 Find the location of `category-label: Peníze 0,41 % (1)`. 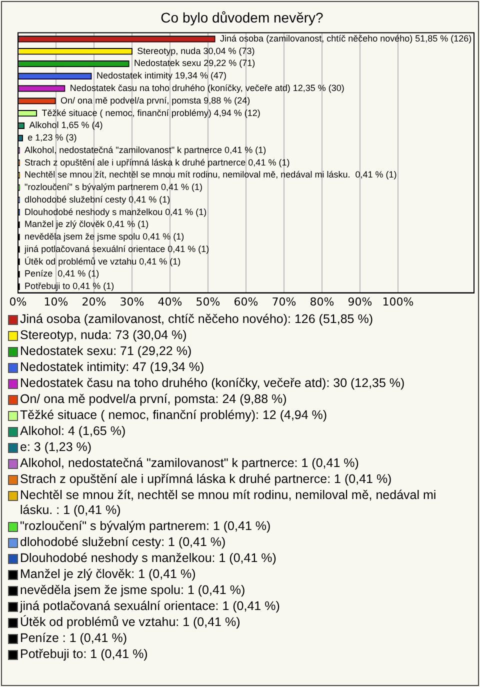

category-label: Peníze 0,41 % (1) is located at coordinates (62, 273).